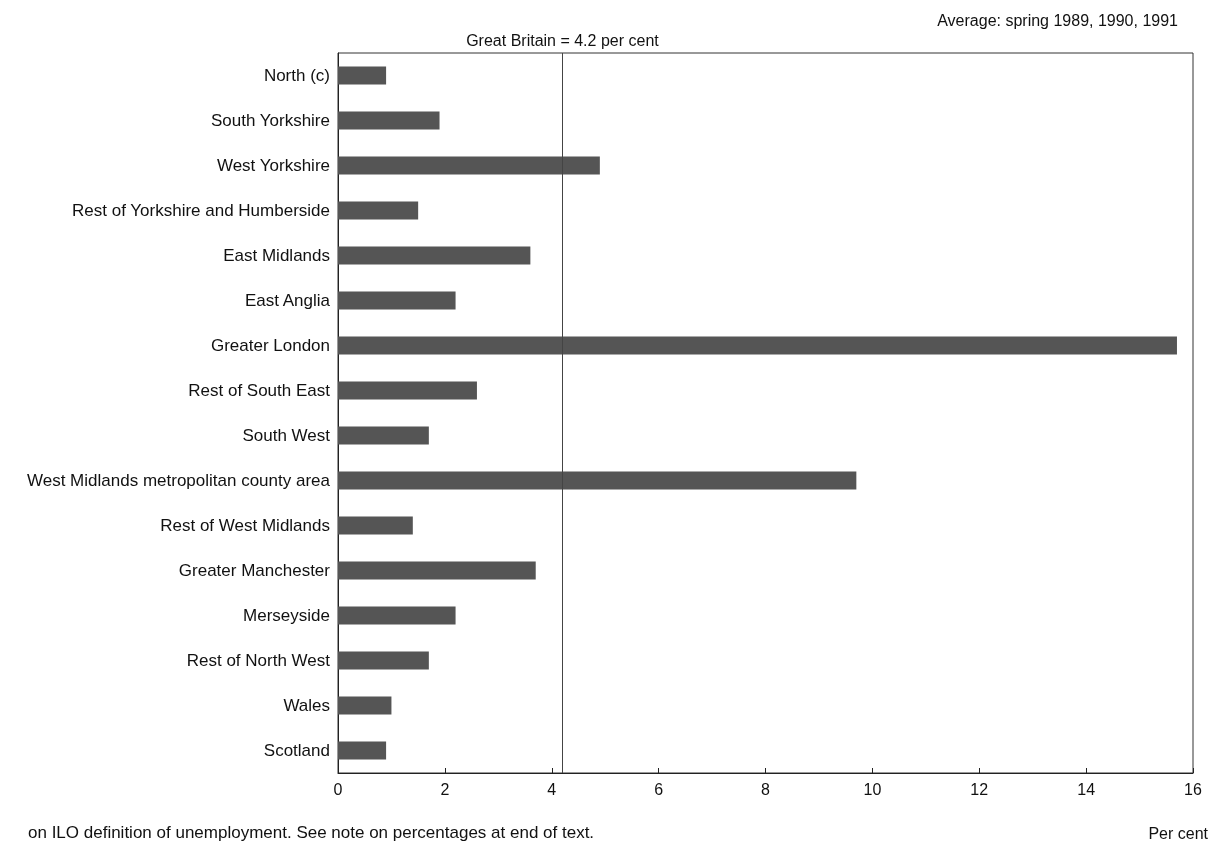 This screenshot has height=855, width=1226. I want to click on ref-line-label: Great Britain = 4.2 per cent, so click(563, 40).